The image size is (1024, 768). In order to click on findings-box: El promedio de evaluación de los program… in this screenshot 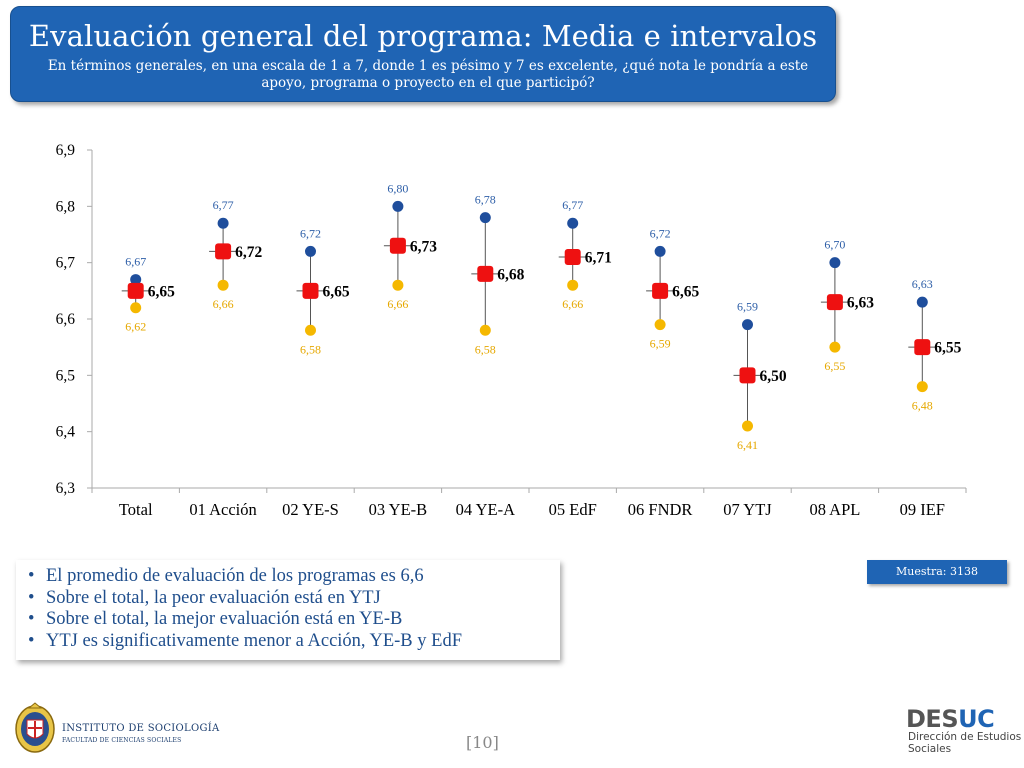, I will do `click(288, 610)`.